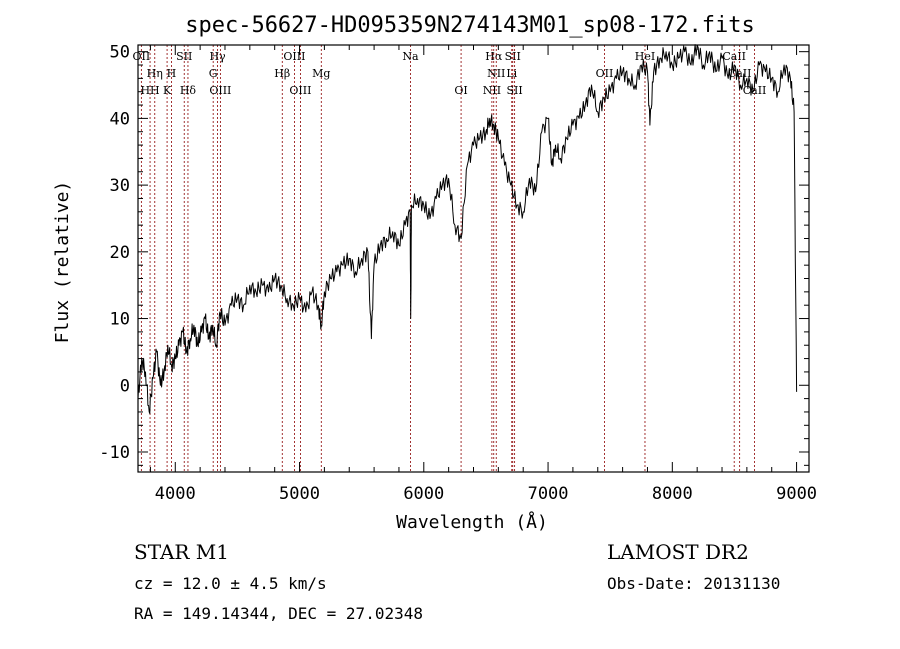 Image resolution: width=900 pixels, height=649 pixels. I want to click on spectral-line-label: Na, so click(410, 56).